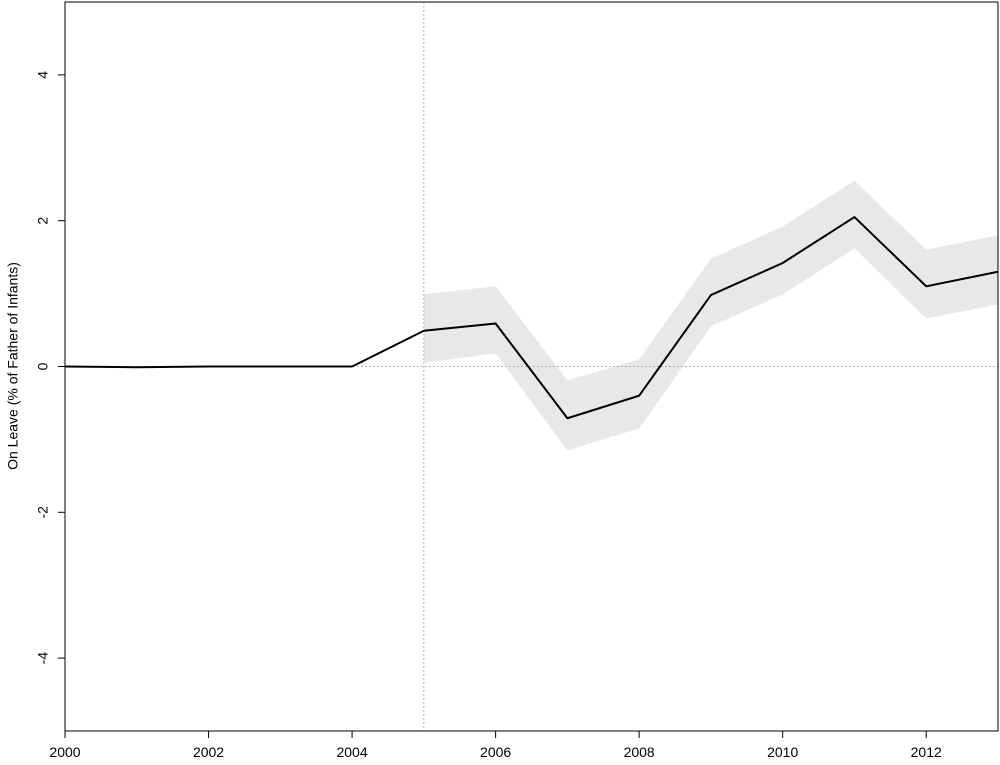 The image size is (1000, 765). Describe the element at coordinates (43, 512) in the screenshot. I see `y-tick-label: -2` at that location.